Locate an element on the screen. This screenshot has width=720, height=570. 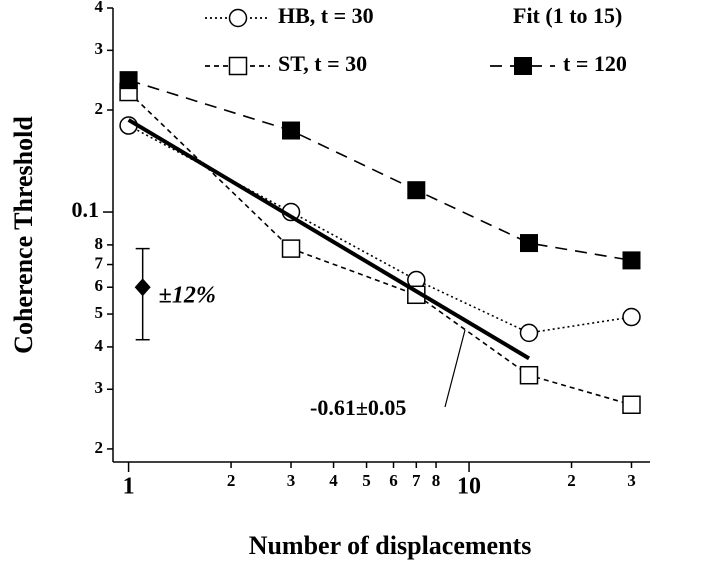
error-point is located at coordinates (142, 287).